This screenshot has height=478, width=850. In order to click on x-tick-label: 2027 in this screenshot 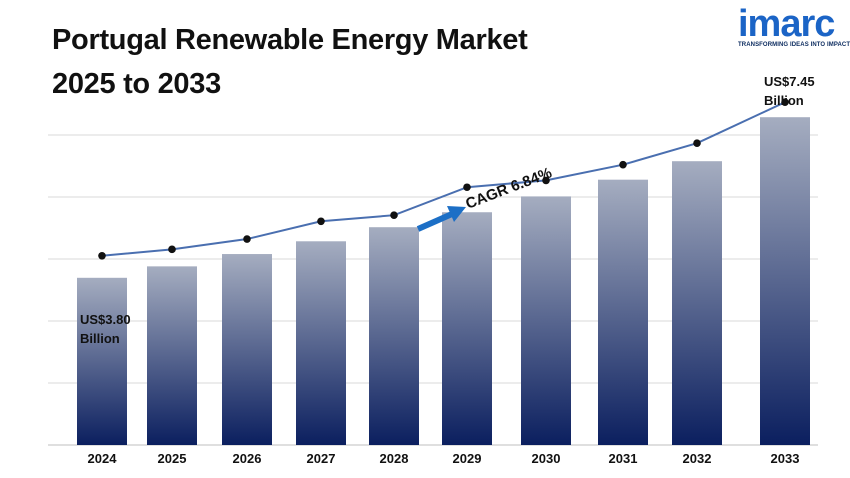, I will do `click(321, 458)`.